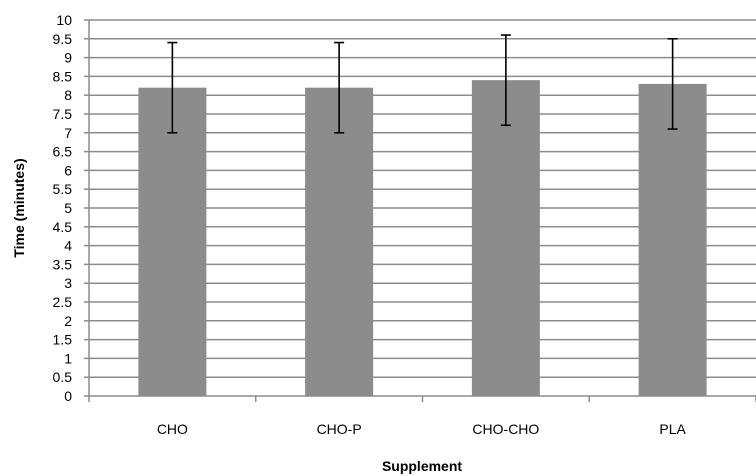 The image size is (756, 476). I want to click on y-tick-label: 3.5, so click(63, 264).